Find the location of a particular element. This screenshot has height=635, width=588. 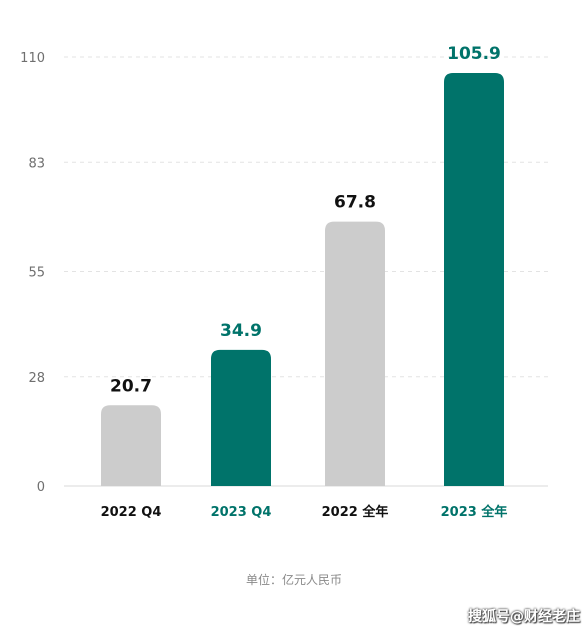

x-axis-categories: 2022 Q4 2023 Q4 2022 全年 2023 全年 is located at coordinates (304, 512).